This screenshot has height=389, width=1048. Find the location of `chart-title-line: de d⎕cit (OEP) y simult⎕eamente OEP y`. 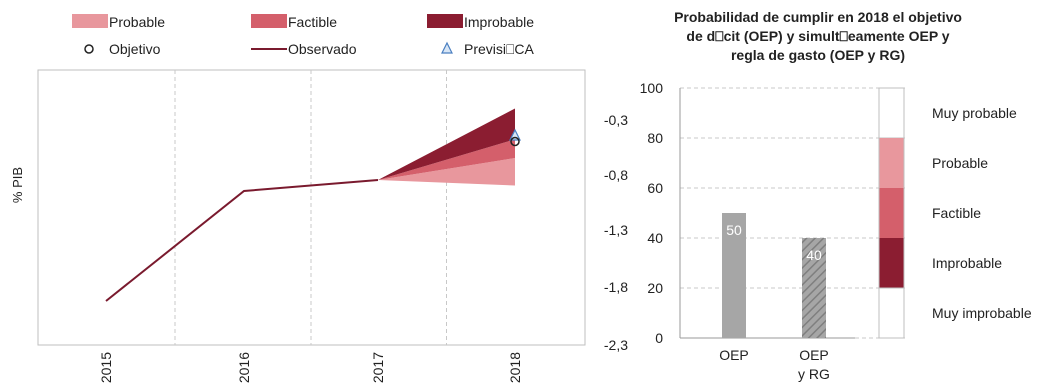

chart-title-line: de d⎕cit (OEP) y simult⎕eamente OEP y is located at coordinates (817, 36).